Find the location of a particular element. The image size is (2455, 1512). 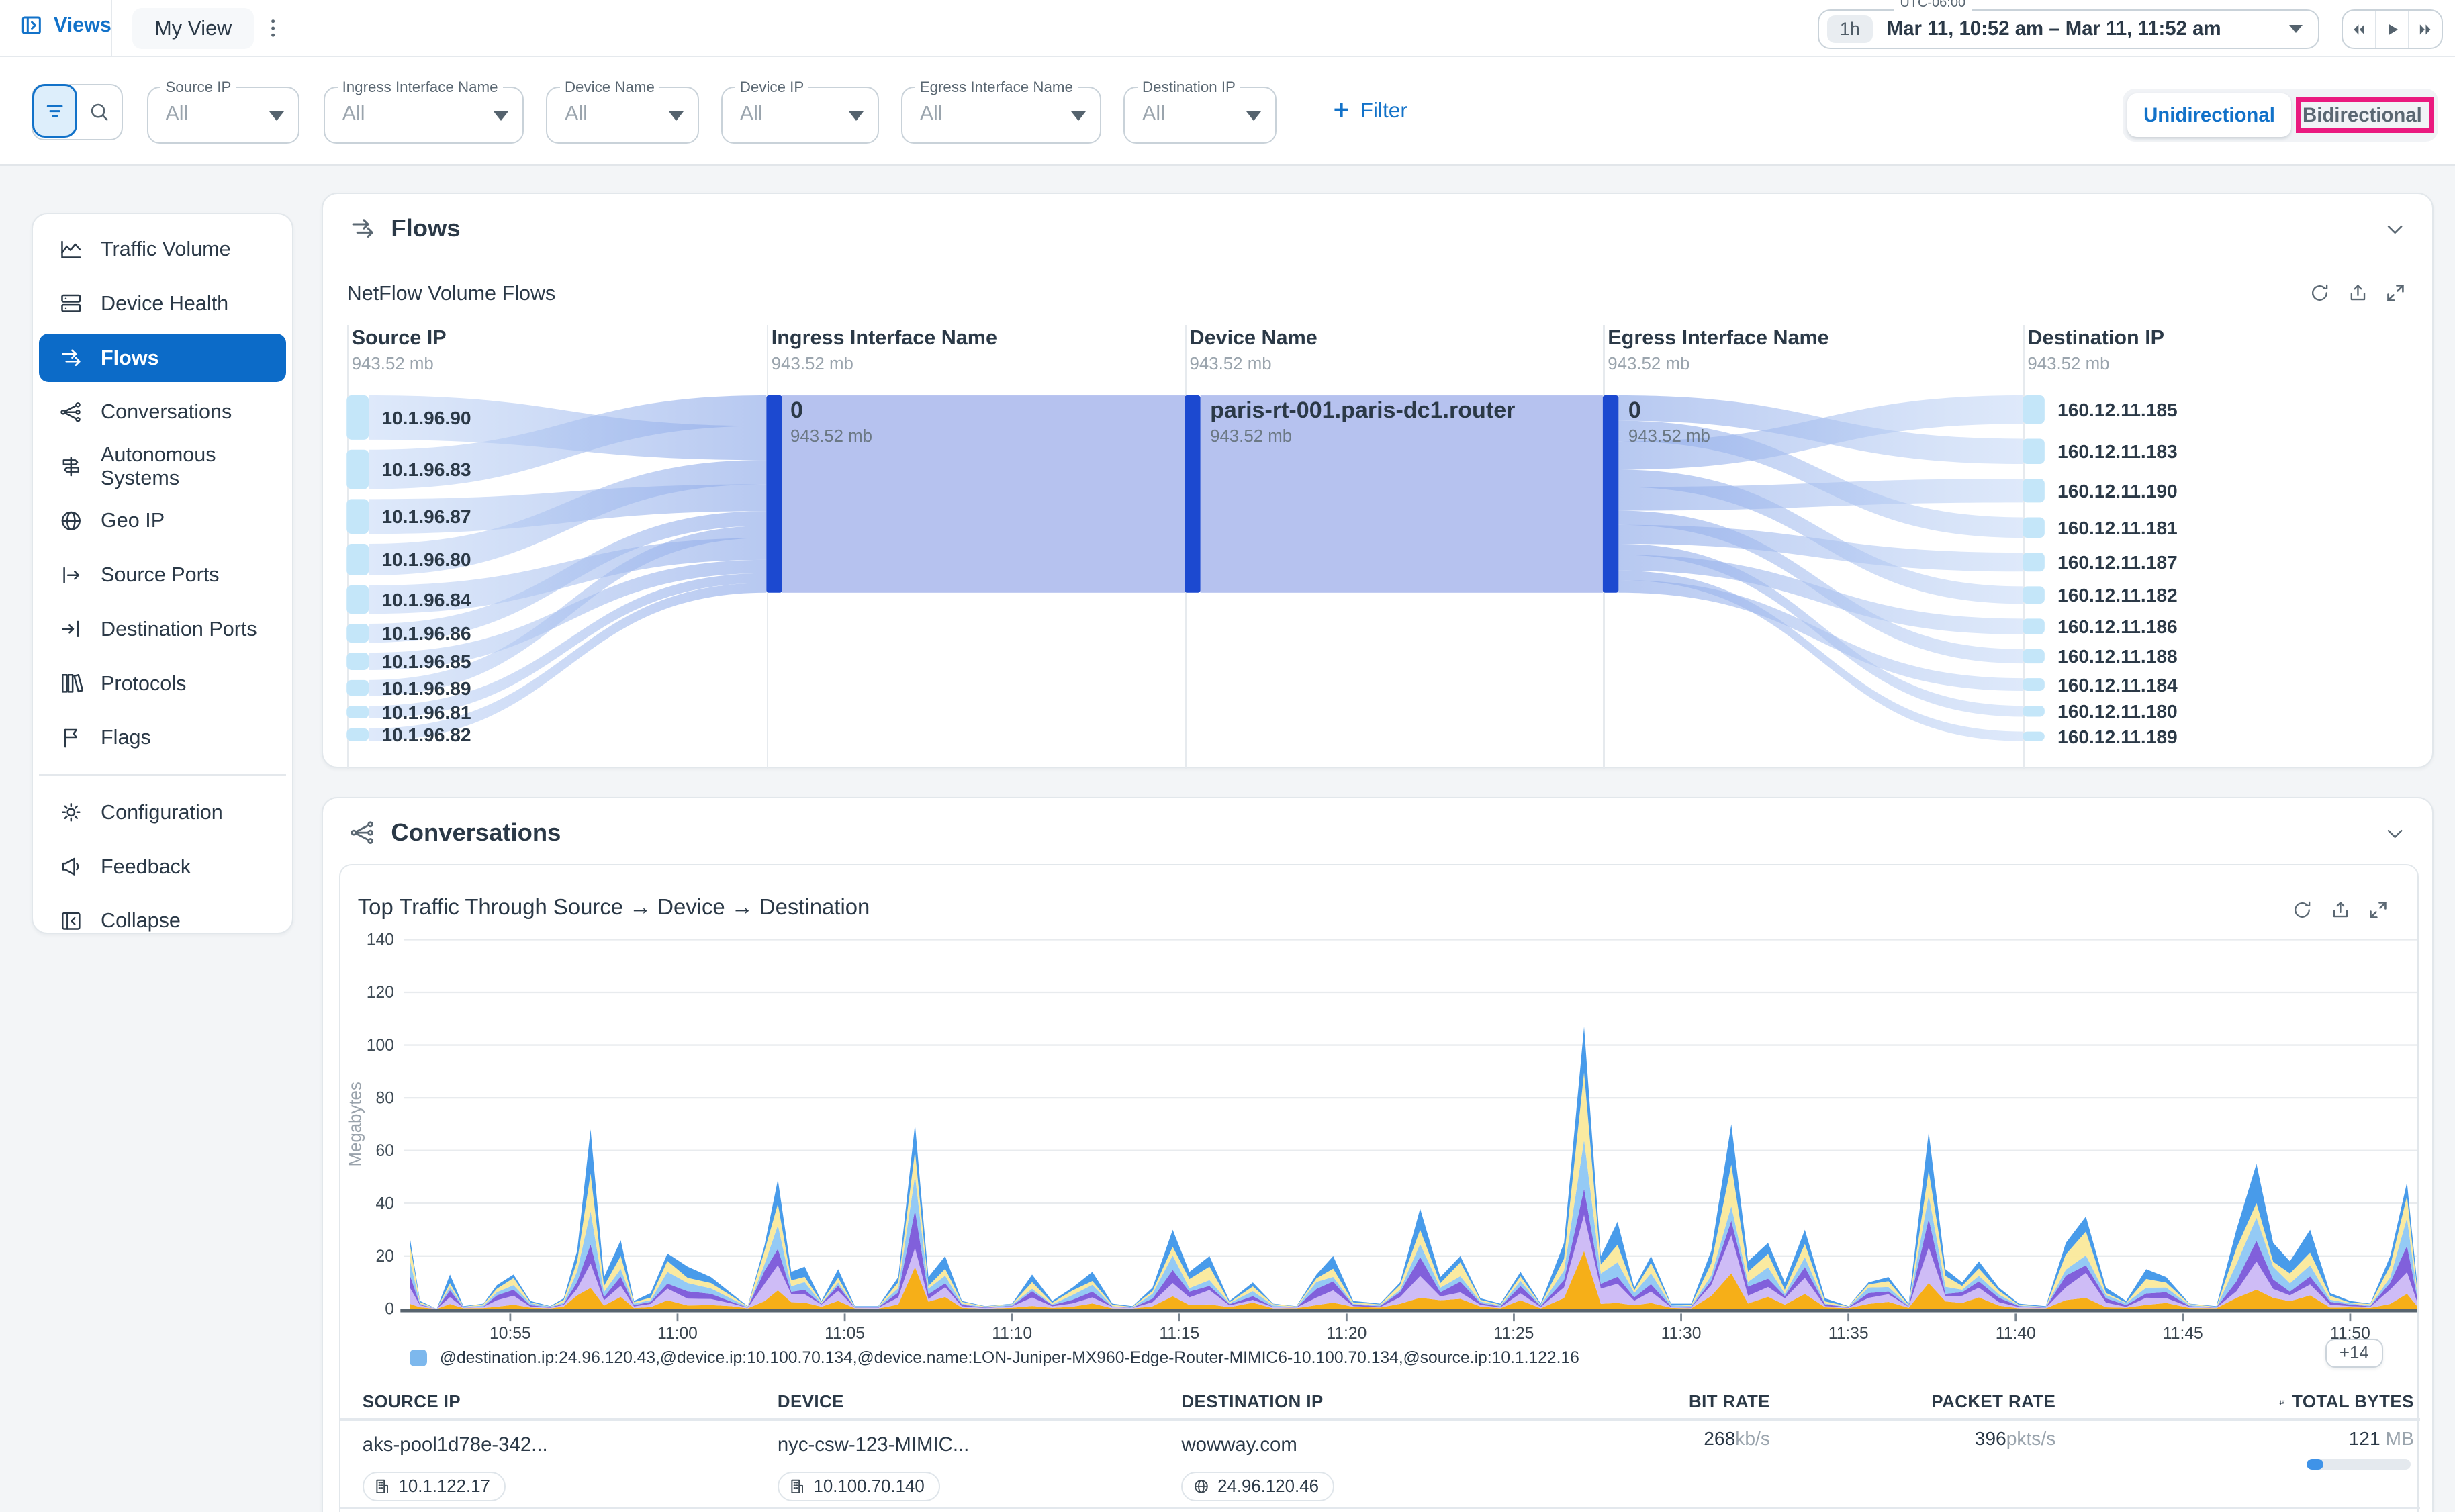

sidebar-item-collapse: Collapse is located at coordinates (162, 921).